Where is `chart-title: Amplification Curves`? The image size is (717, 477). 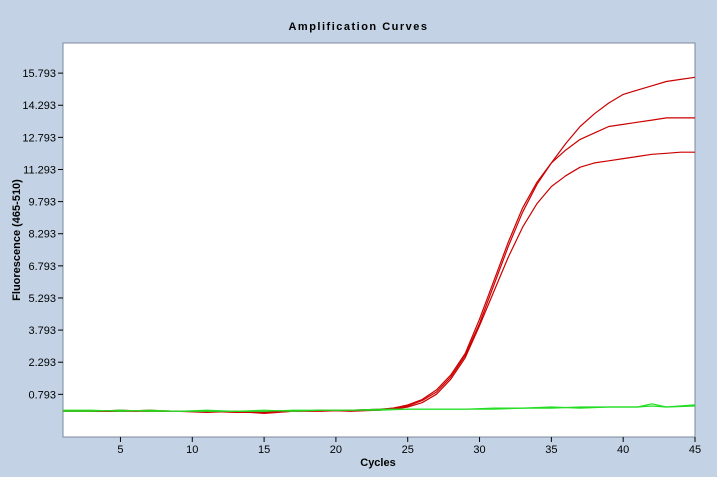
chart-title: Amplification Curves is located at coordinates (358, 27).